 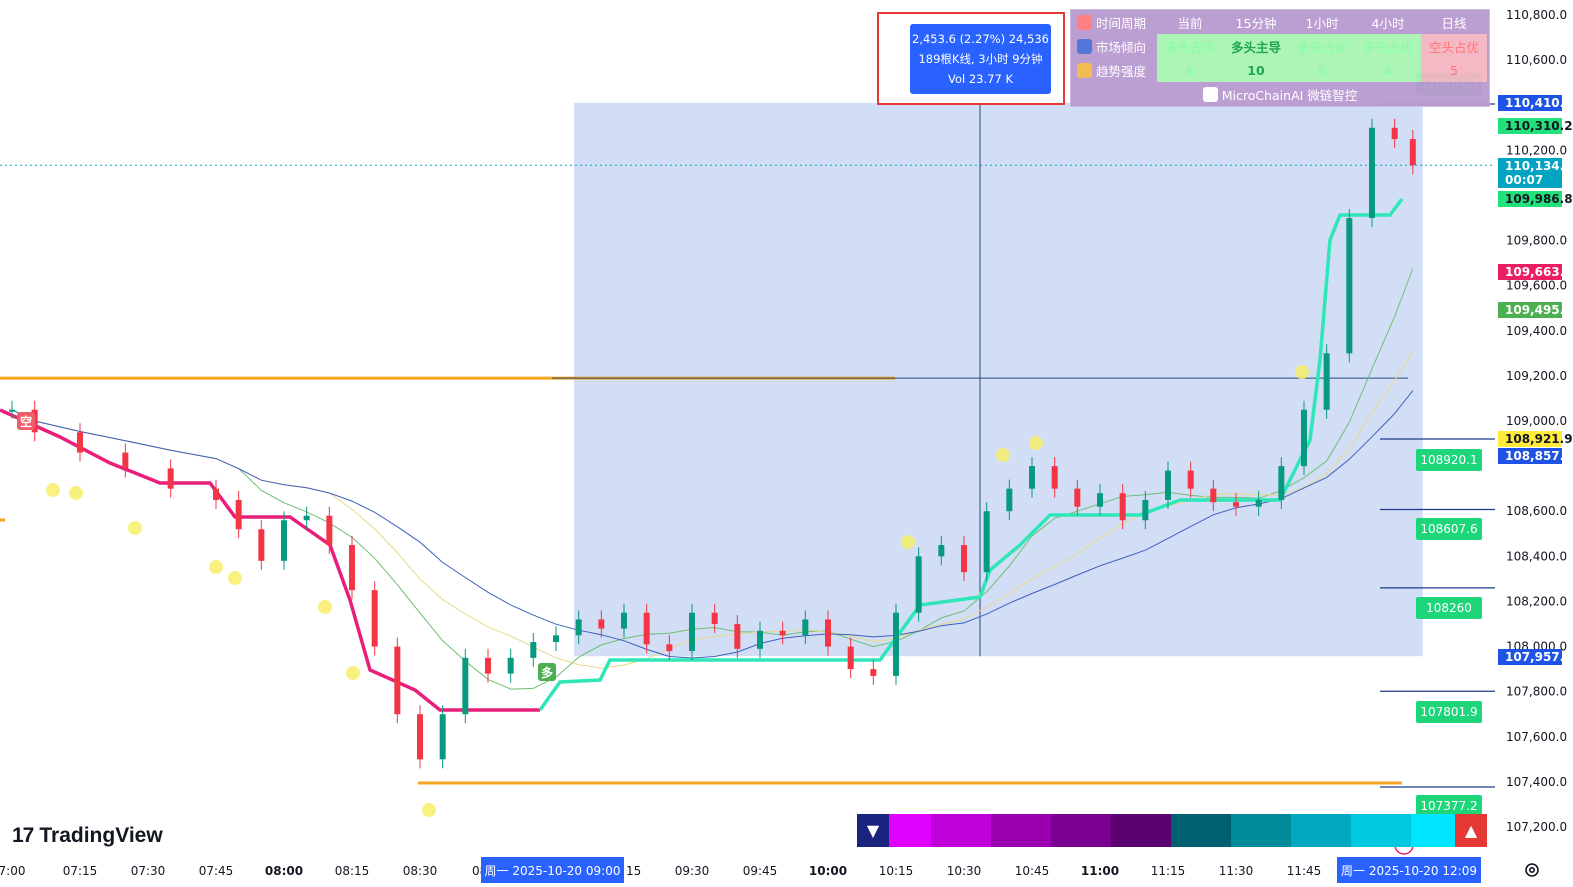 What do you see at coordinates (1084, 46) in the screenshot?
I see `bull-bear-icon` at bounding box center [1084, 46].